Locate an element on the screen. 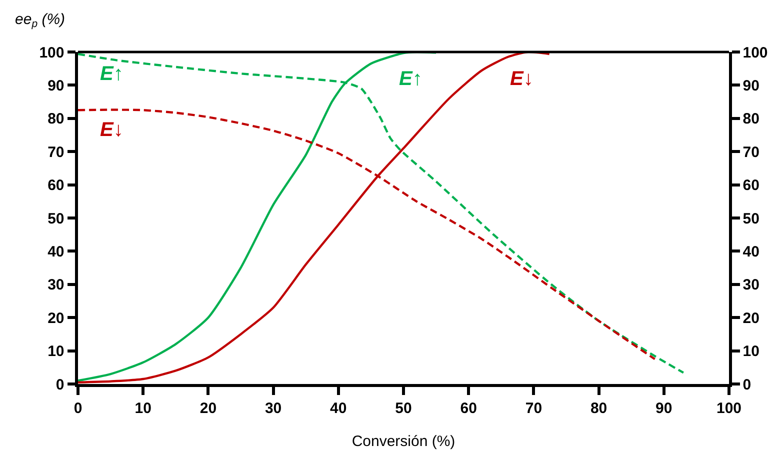  y-axis-title: ee$_{p}$ (%) is located at coordinates (40, 20).